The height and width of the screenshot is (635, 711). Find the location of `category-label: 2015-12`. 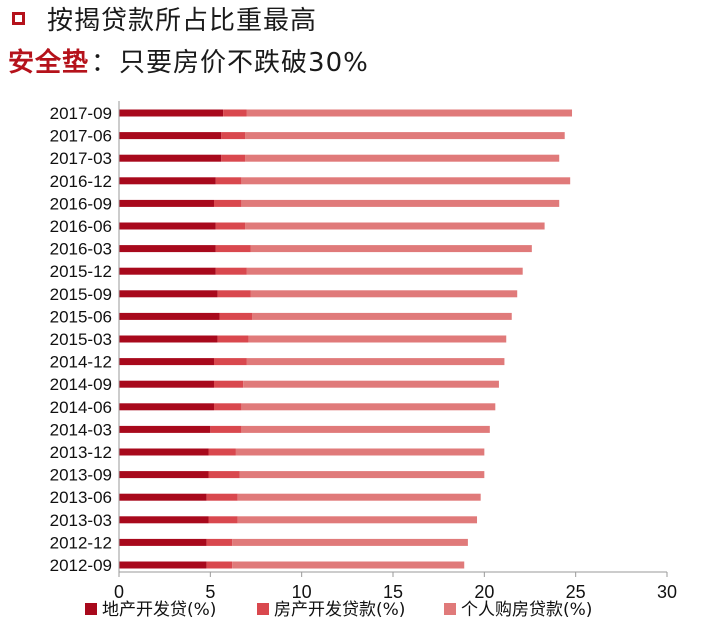

category-label: 2015-12 is located at coordinates (81, 271).